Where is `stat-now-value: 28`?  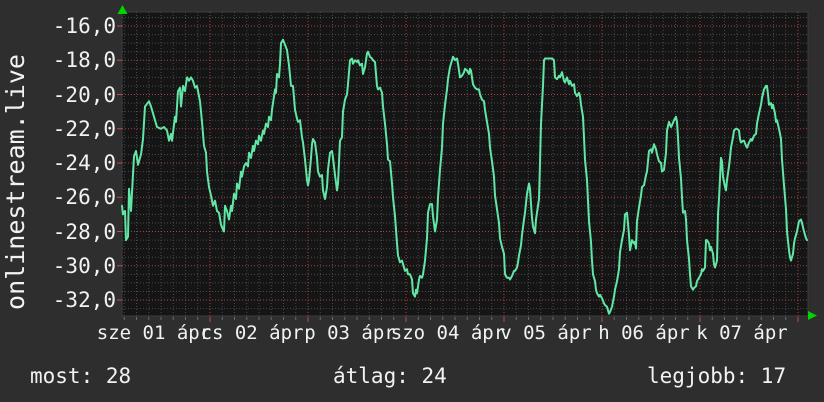 stat-now-value: 28 is located at coordinates (118, 376).